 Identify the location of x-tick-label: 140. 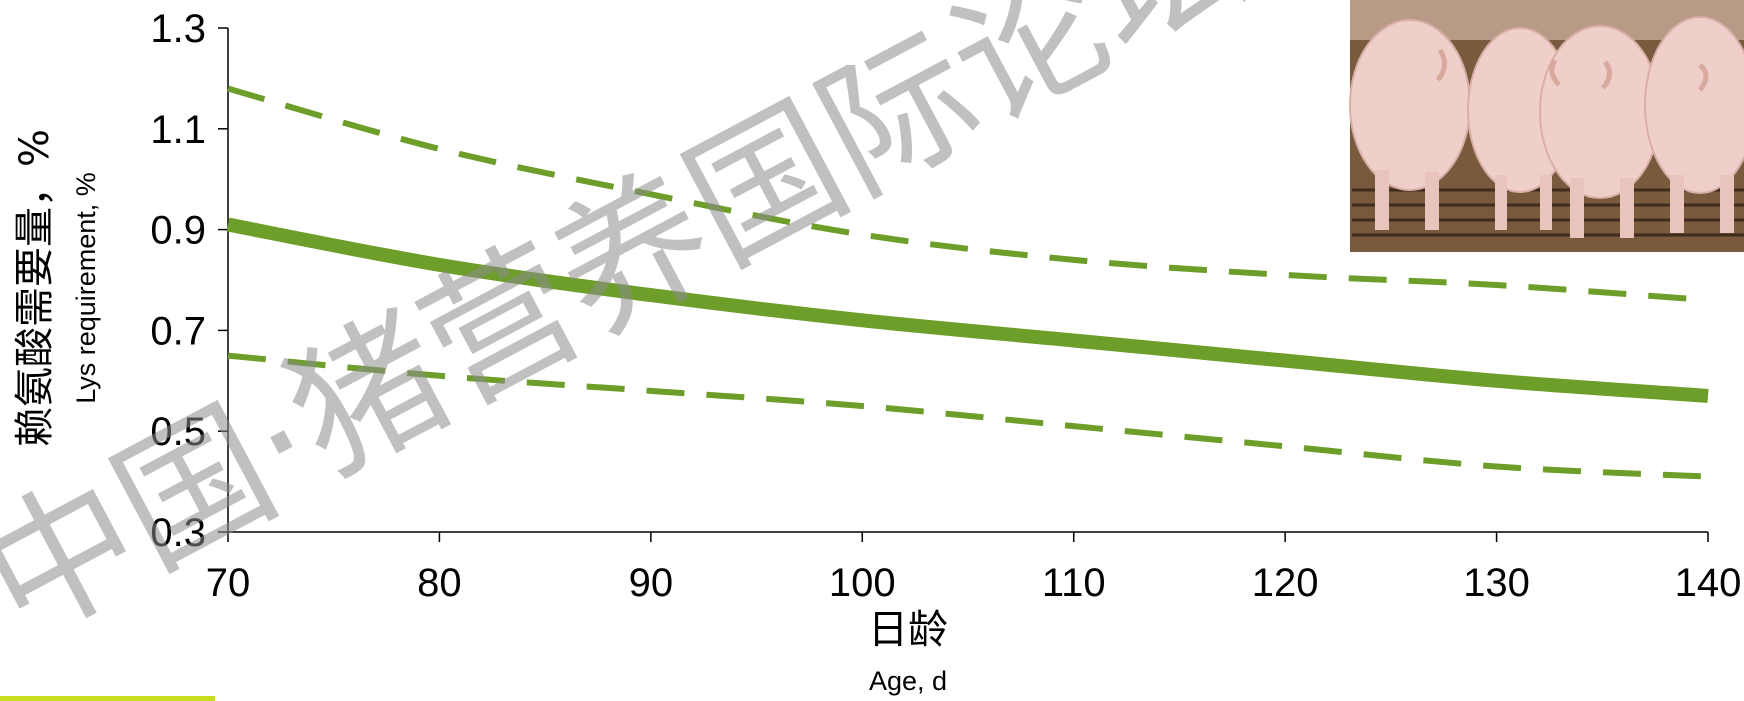
(1708, 583).